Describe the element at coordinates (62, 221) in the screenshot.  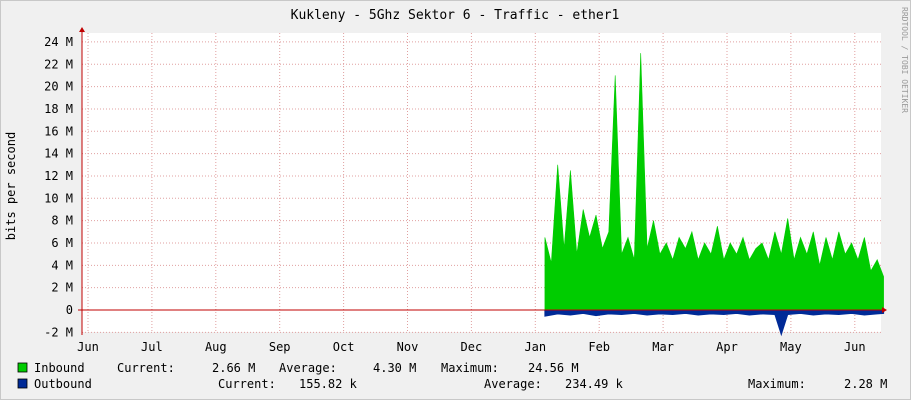
I see `y-tick-label: 8 M` at that location.